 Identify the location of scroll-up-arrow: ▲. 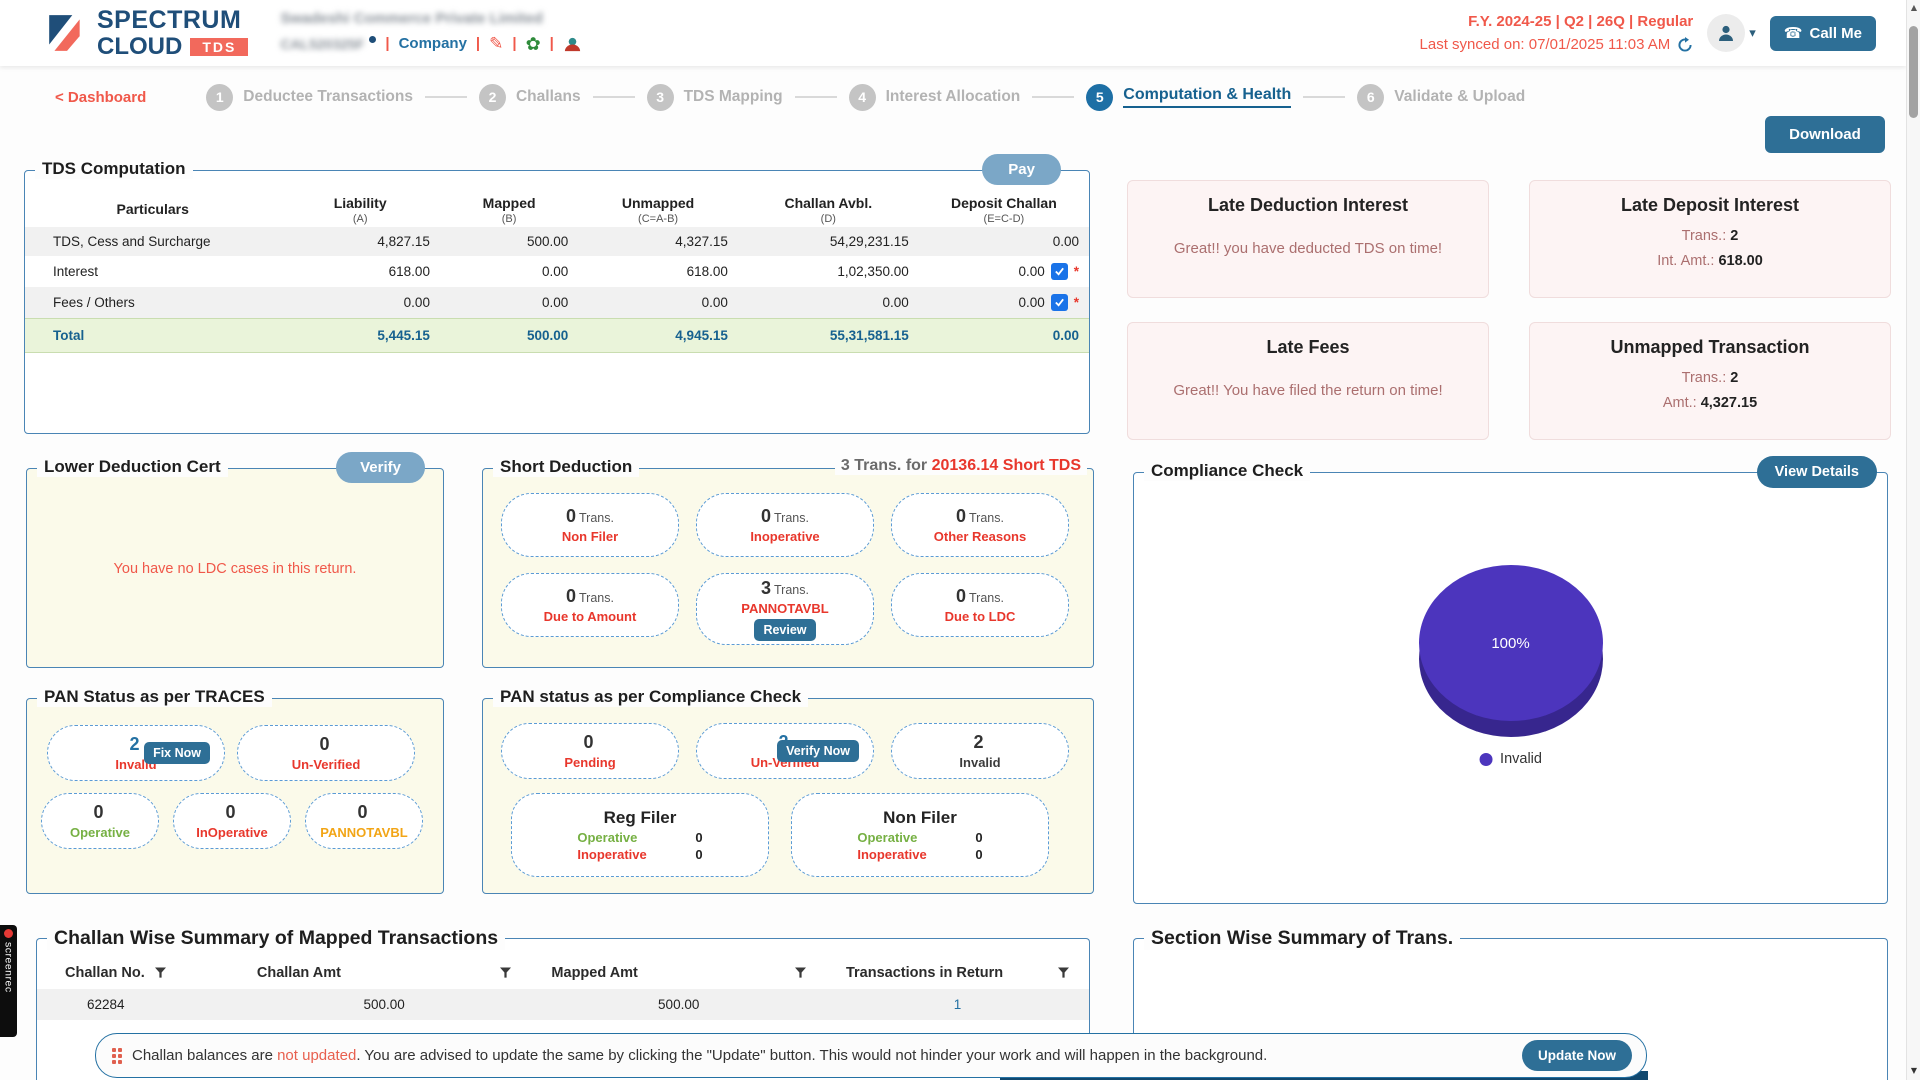
(1914, 7).